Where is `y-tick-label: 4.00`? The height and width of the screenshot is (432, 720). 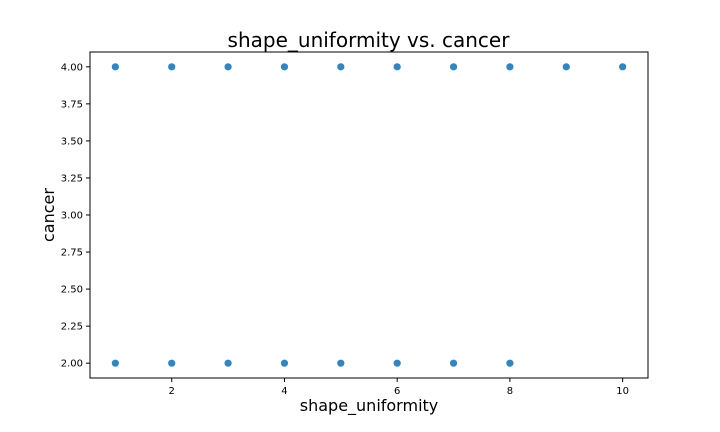
y-tick-label: 4.00 is located at coordinates (72, 67).